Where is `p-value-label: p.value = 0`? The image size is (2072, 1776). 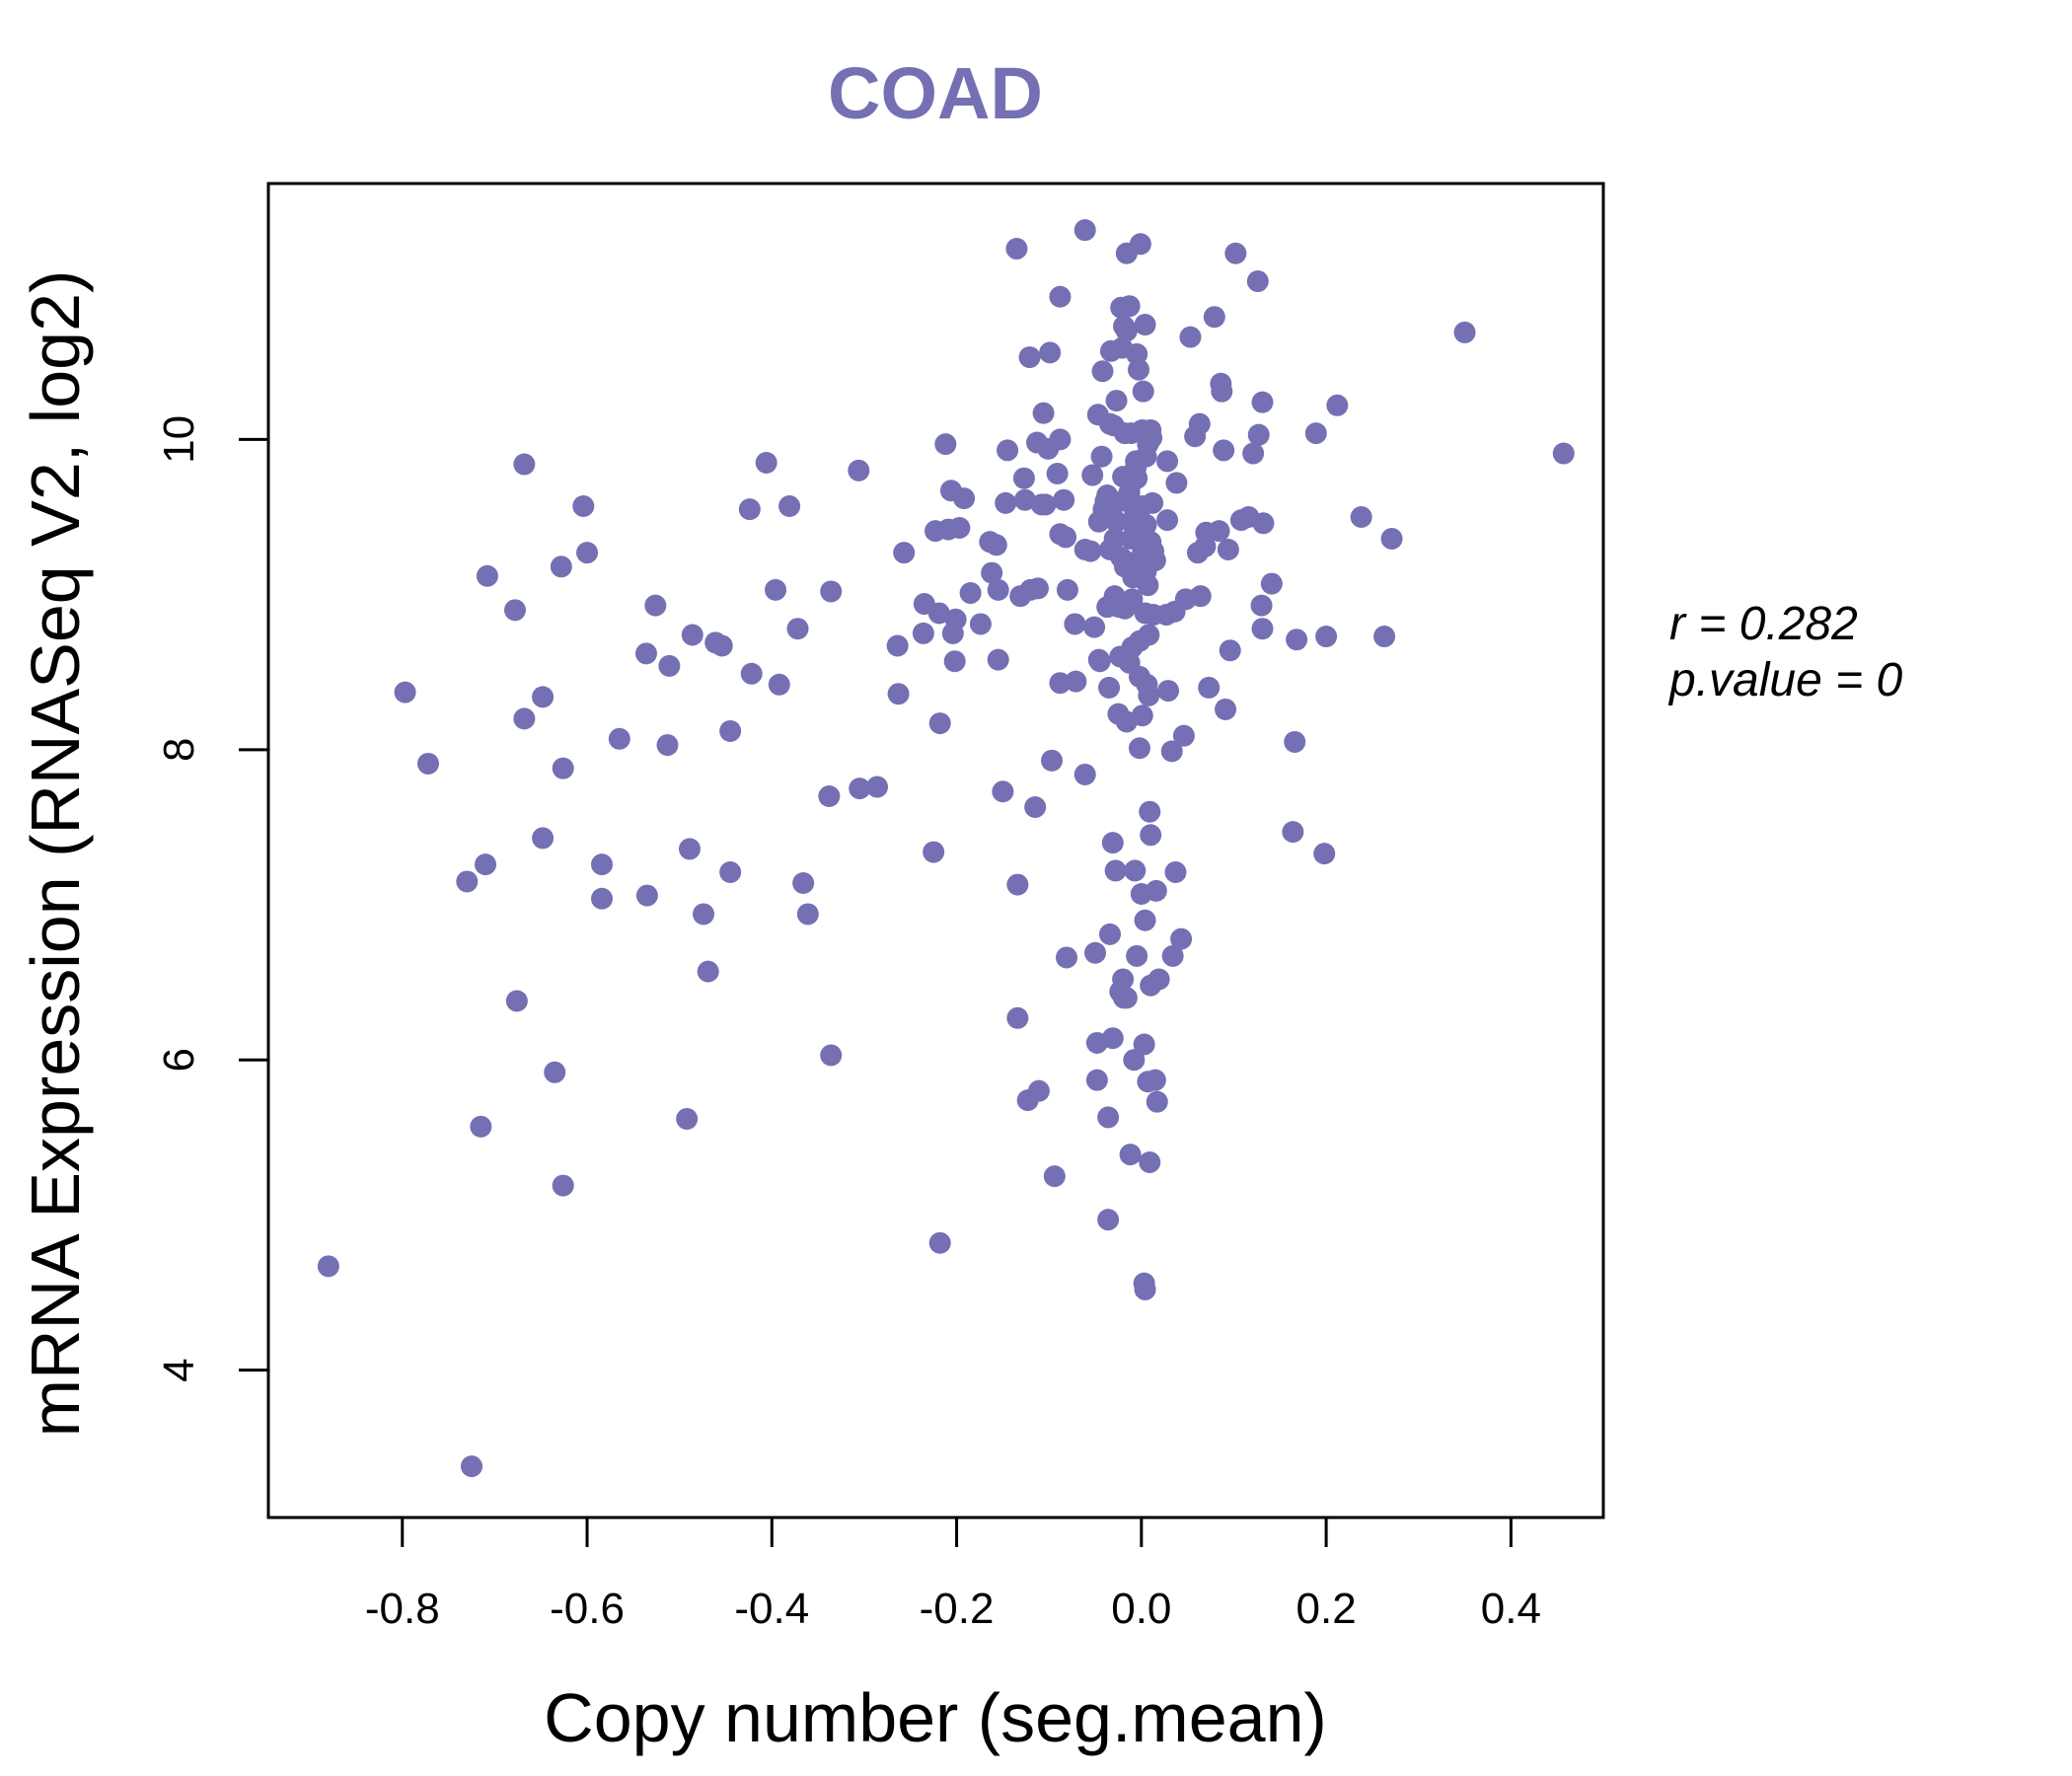 p-value-label: p.value = 0 is located at coordinates (1785, 680).